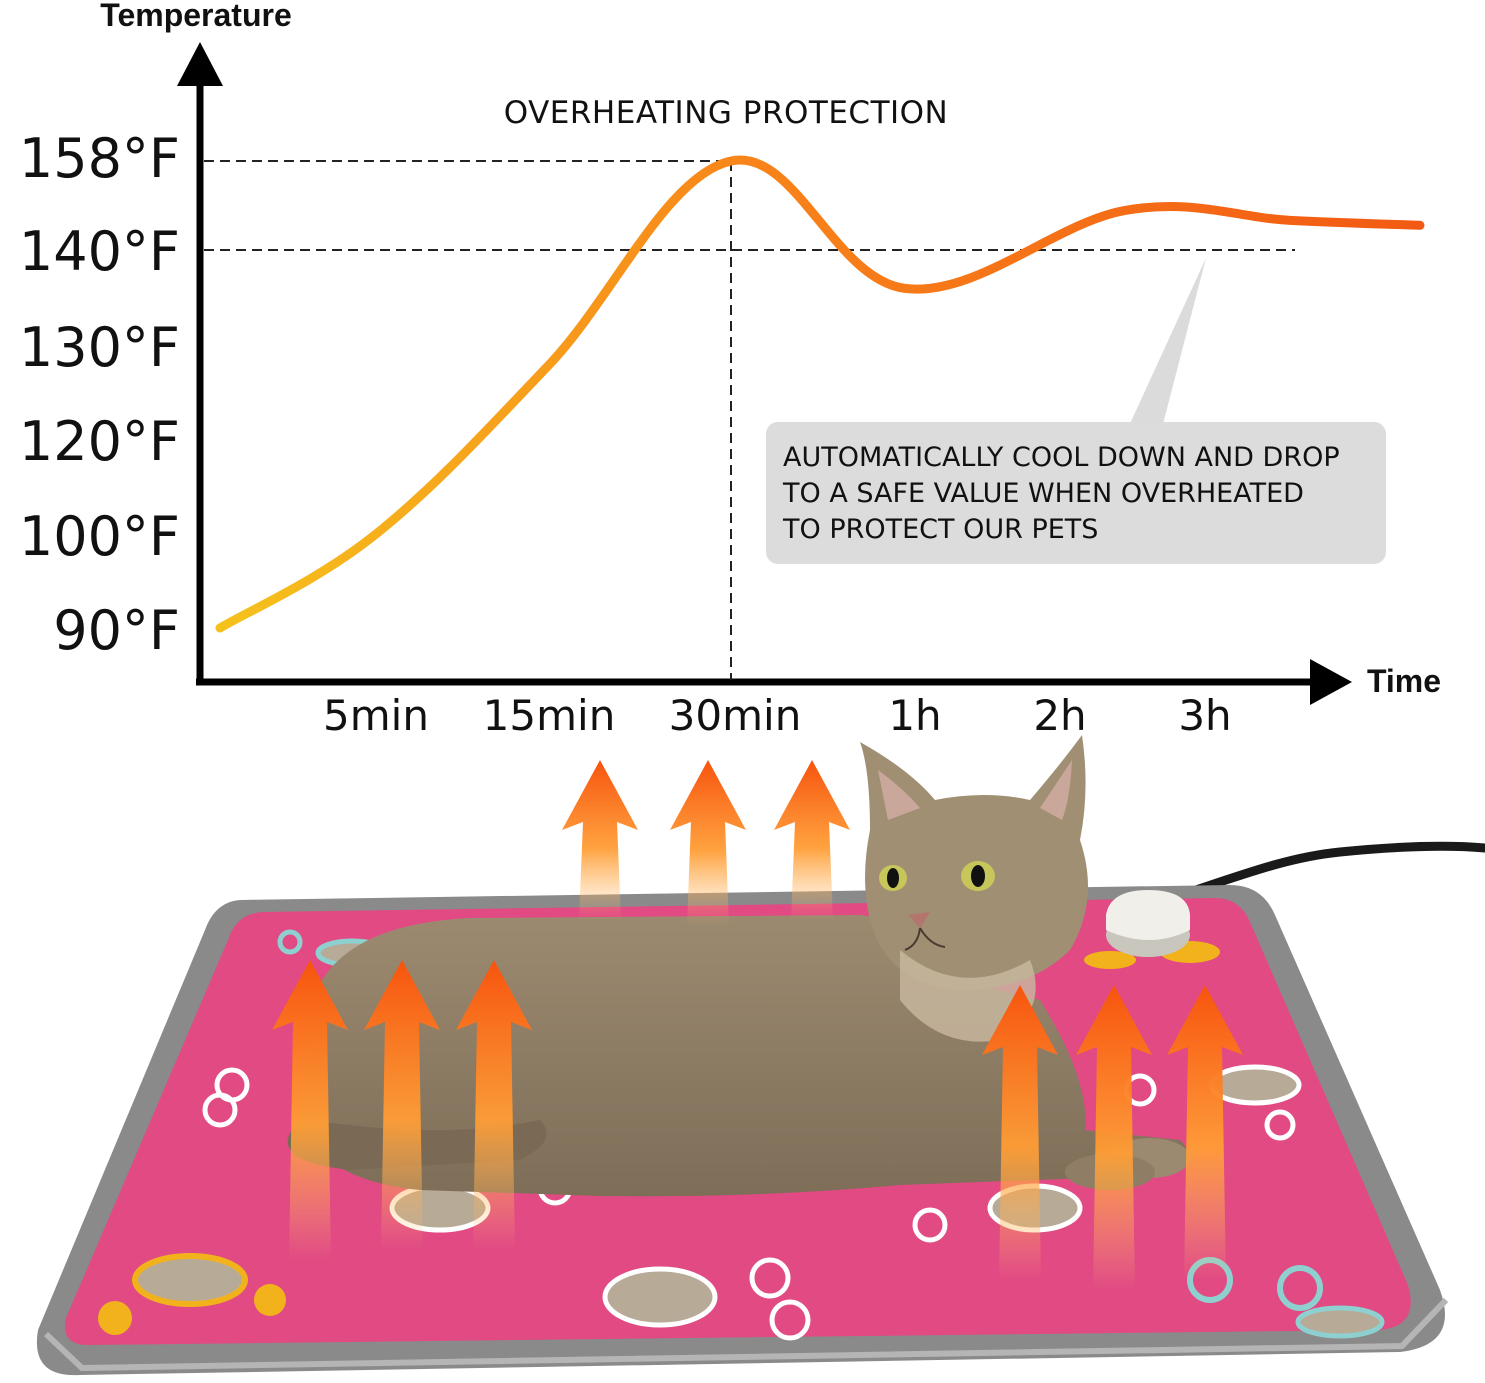  What do you see at coordinates (99, 536) in the screenshot?
I see `y-tick-label: 100°F` at bounding box center [99, 536].